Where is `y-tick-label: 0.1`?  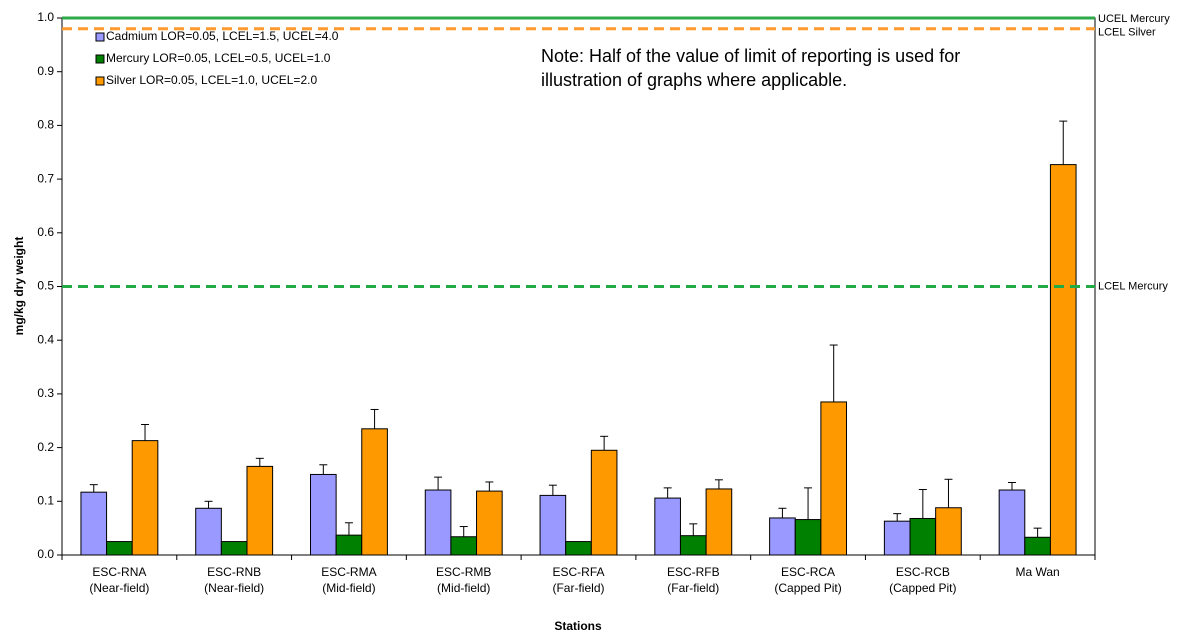
y-tick-label: 0.1 is located at coordinates (45, 500).